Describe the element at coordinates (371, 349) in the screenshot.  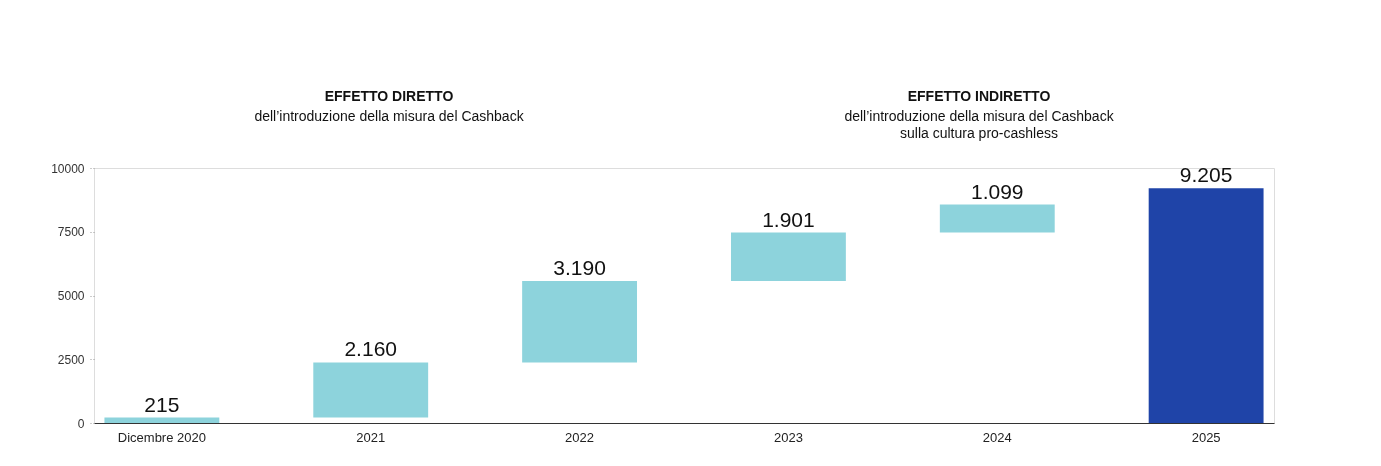
I see `data-label: 2.160` at that location.